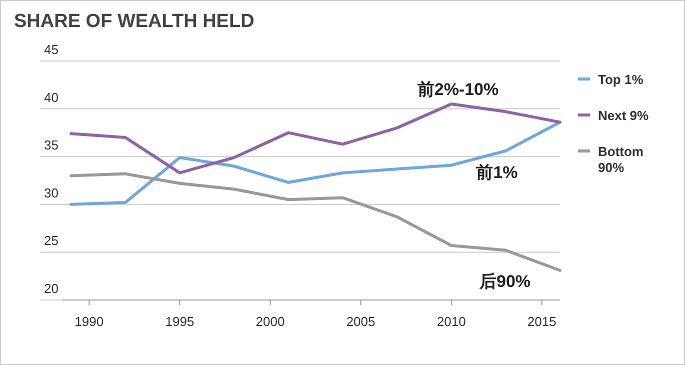  Describe the element at coordinates (457, 89) in the screenshot. I see `annotation: 前2%-10%` at that location.